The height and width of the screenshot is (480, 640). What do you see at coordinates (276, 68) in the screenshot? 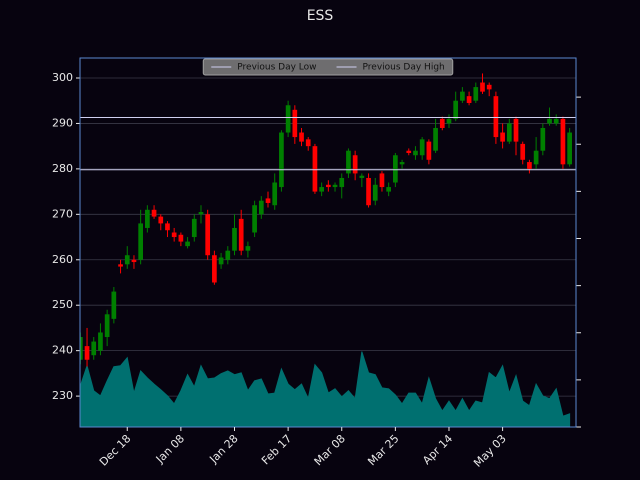
I see `legend-label: Previous Day Low` at bounding box center [276, 68].